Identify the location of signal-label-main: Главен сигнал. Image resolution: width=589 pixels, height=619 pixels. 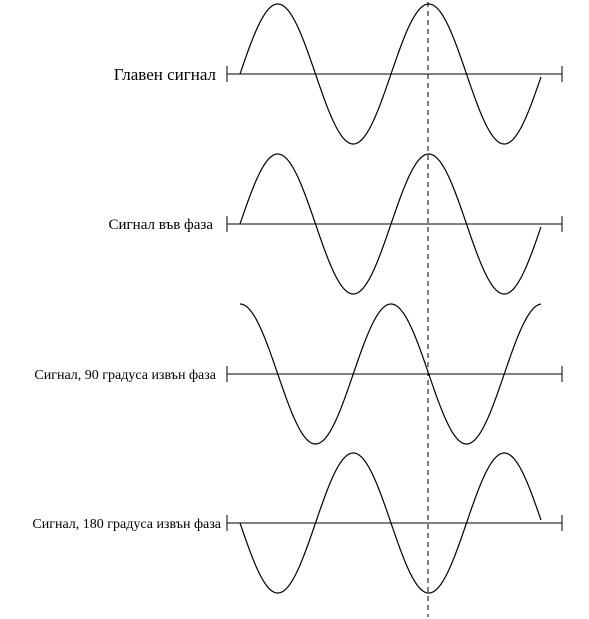
(165, 74).